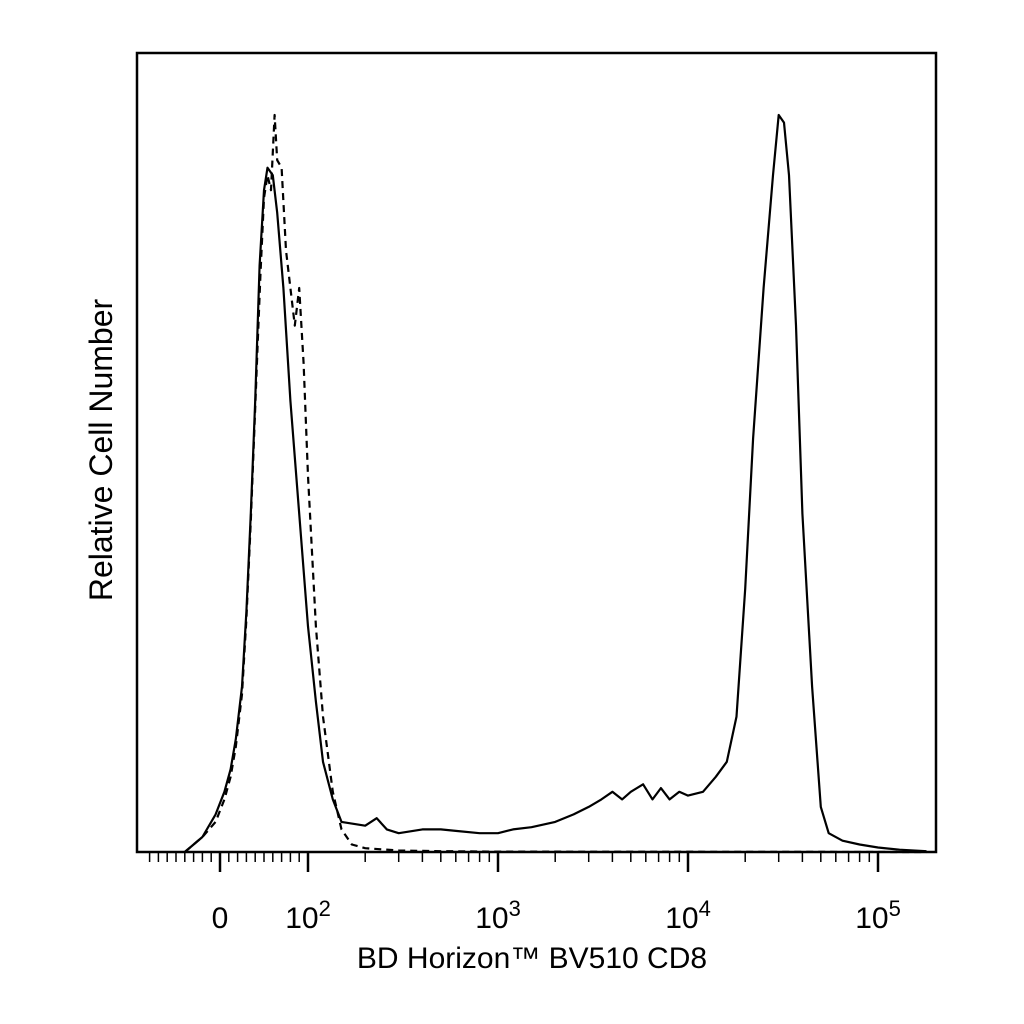 Image resolution: width=1024 pixels, height=1024 pixels. I want to click on x-axis-label: BD Horizon™ BV510 CD8, so click(532, 958).